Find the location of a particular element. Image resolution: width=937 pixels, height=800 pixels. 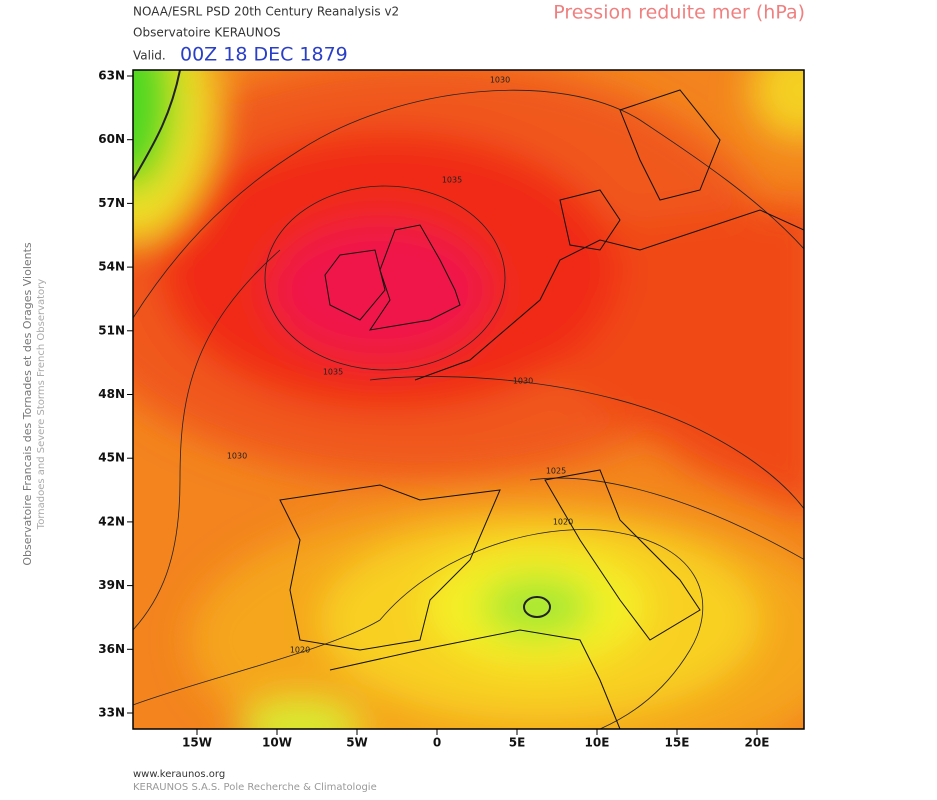

lat-label: 39N is located at coordinates (111, 585).